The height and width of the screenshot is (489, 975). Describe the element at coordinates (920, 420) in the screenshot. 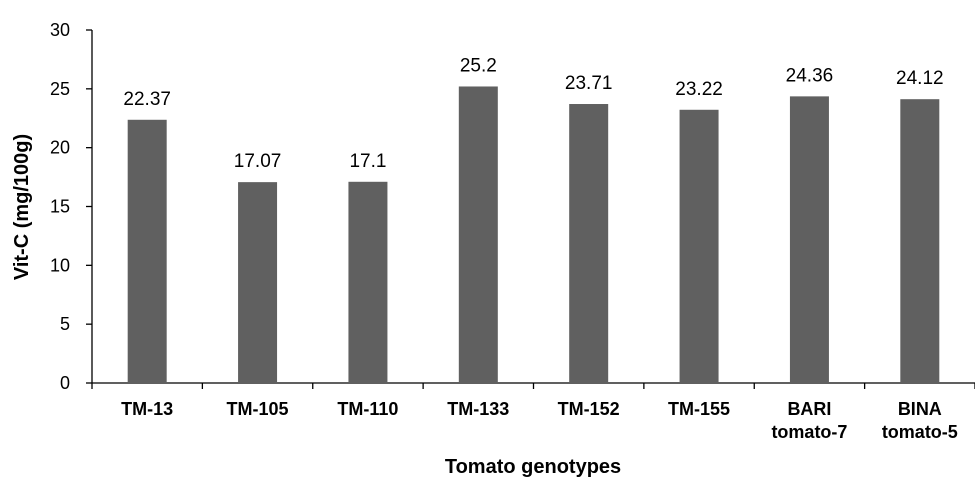

I see `x-tick-label: BINA tomato-5` at that location.